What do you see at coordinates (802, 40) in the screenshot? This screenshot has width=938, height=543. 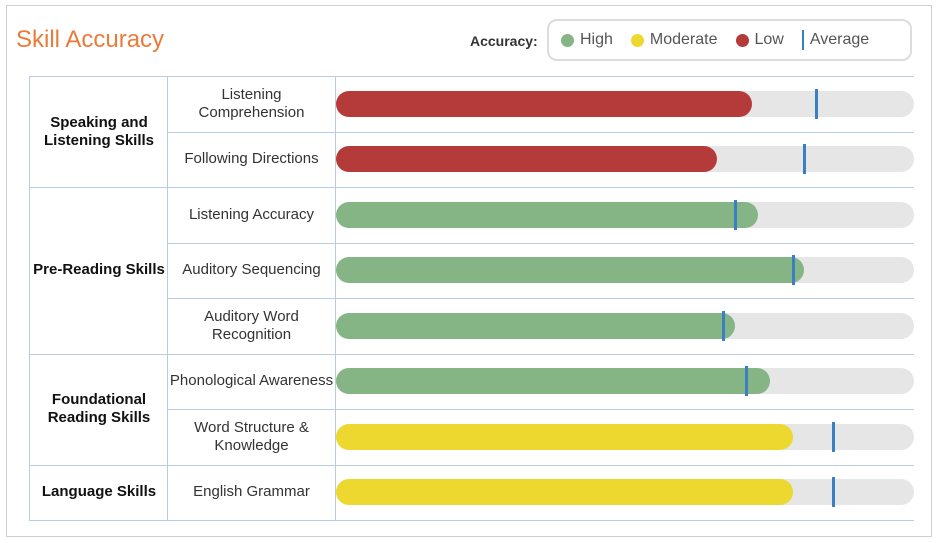 I see `legend-average-tick` at bounding box center [802, 40].